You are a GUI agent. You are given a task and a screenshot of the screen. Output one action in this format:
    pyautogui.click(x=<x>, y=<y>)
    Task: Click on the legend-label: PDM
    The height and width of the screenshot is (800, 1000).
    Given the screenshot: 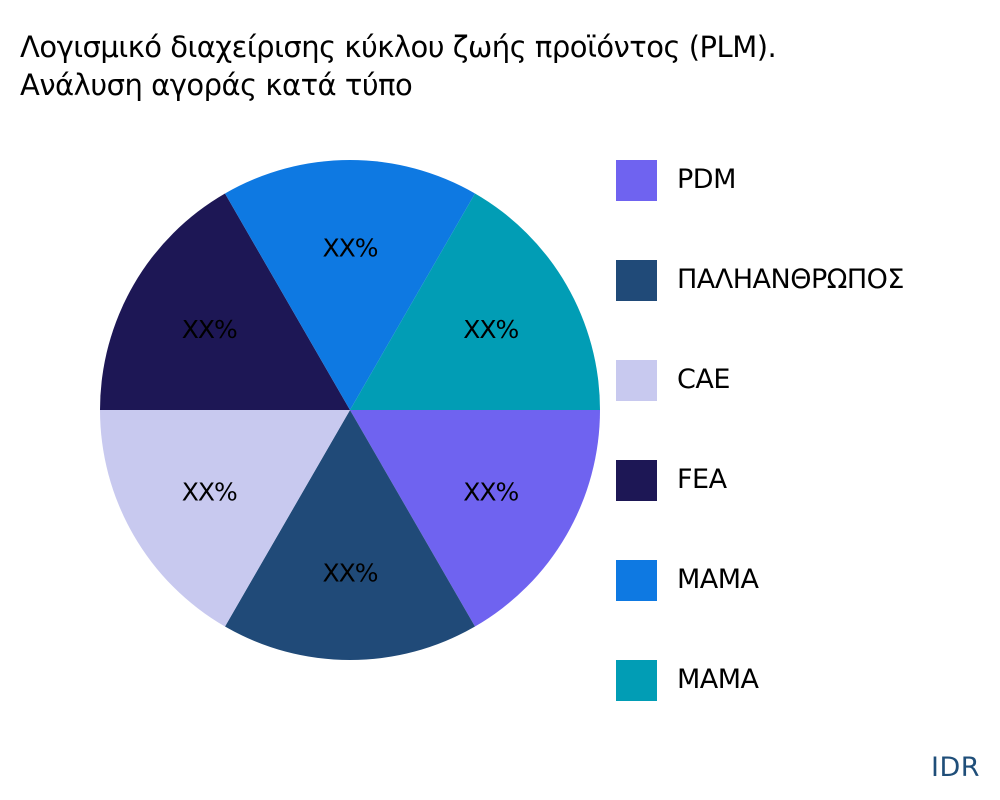 What is the action you would take?
    pyautogui.click(x=706, y=179)
    